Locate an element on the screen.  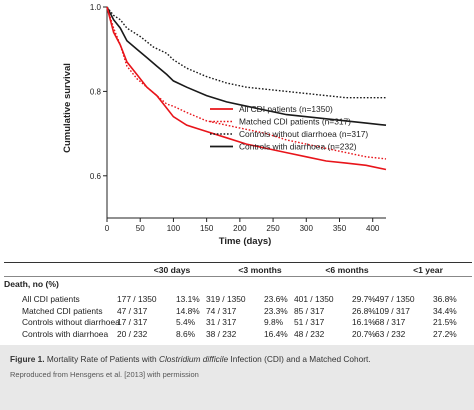
death-count: 20 / 232 is located at coordinates (132, 333).